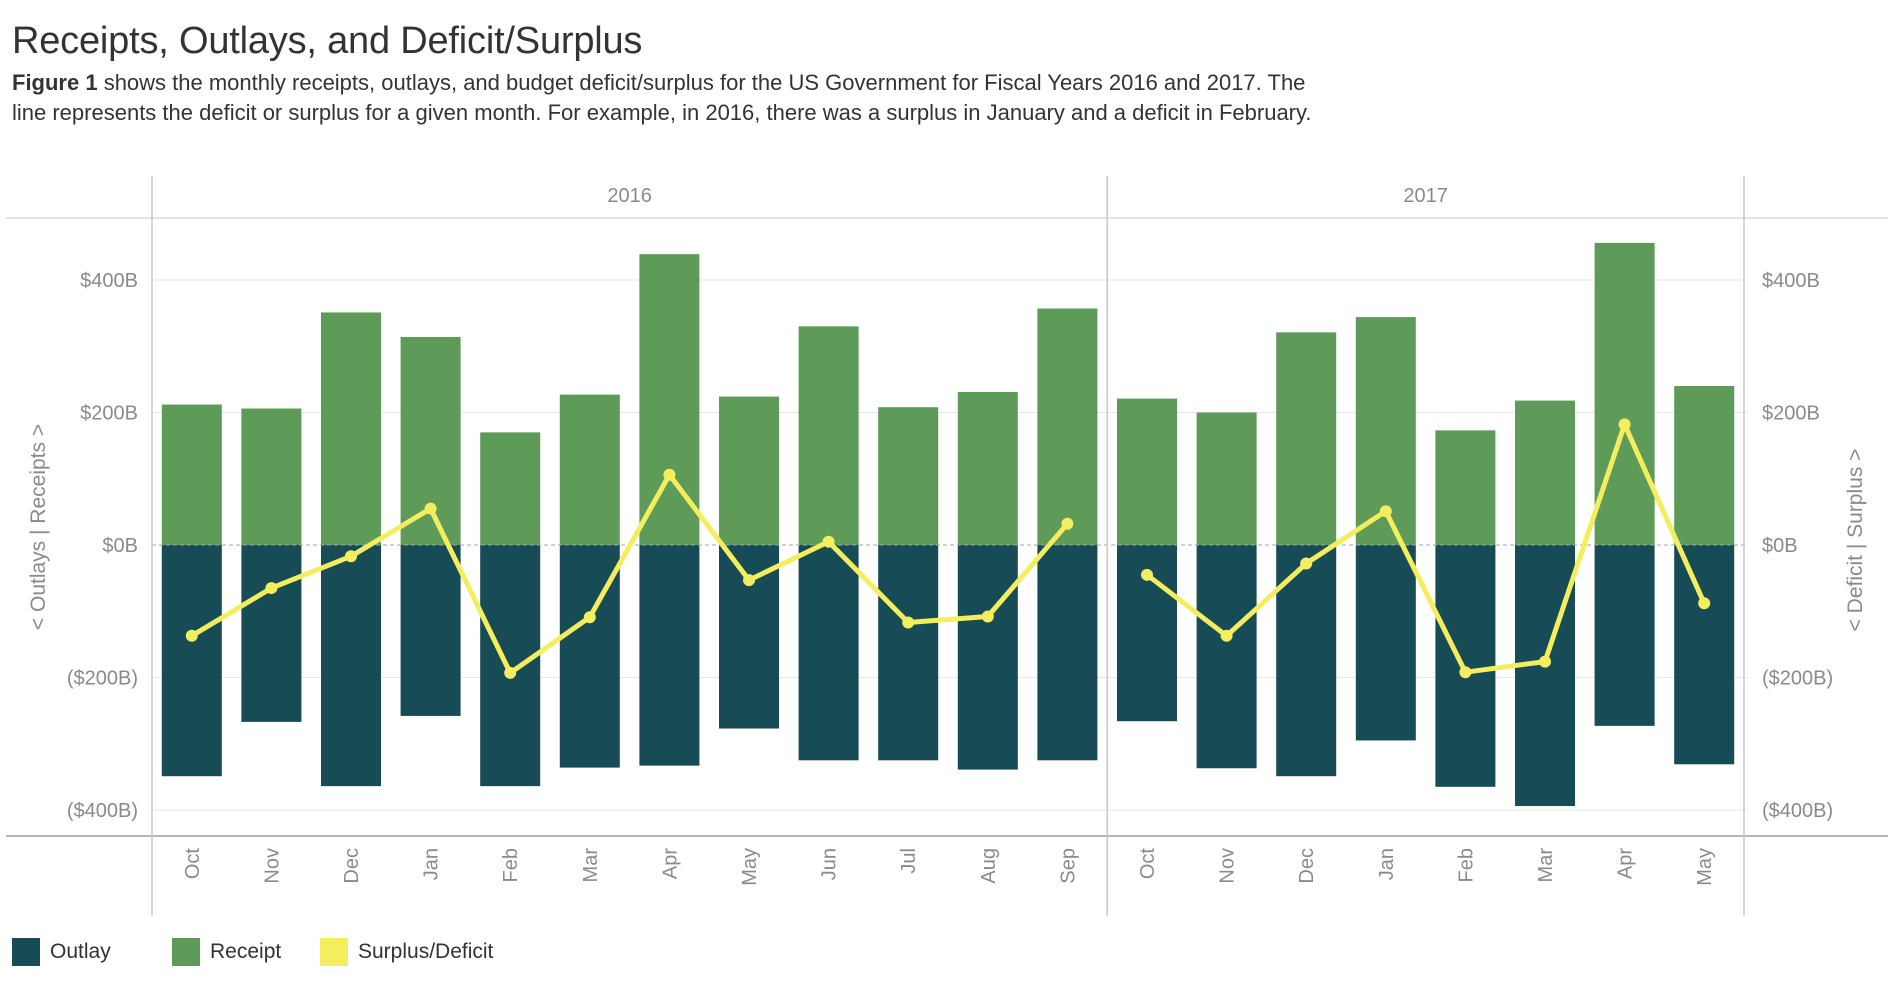 Image resolution: width=1894 pixels, height=987 pixels. What do you see at coordinates (26, 952) in the screenshot?
I see `legend-swatch-outlay` at bounding box center [26, 952].